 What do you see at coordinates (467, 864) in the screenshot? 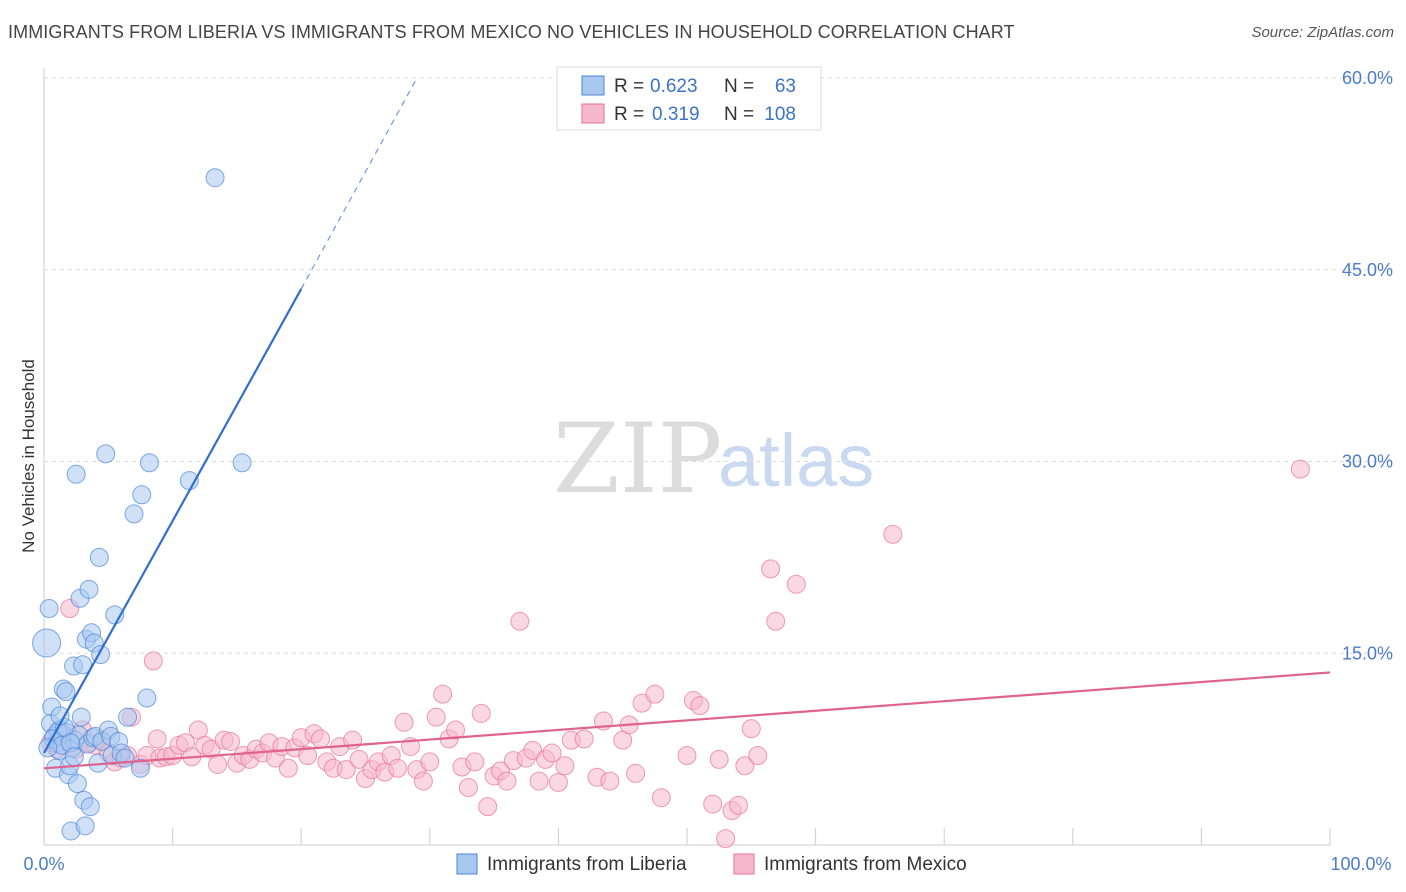
I see `bottom-legend-swatch-liberia` at bounding box center [467, 864].